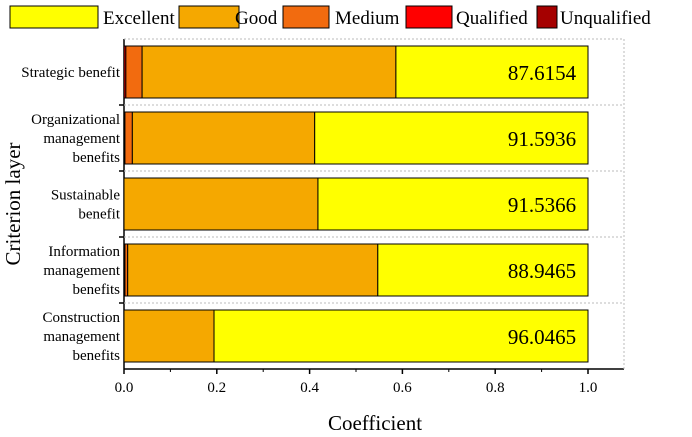 The width and height of the screenshot is (692, 437). Describe the element at coordinates (495, 388) in the screenshot. I see `x-tick-label: 0.8` at that location.